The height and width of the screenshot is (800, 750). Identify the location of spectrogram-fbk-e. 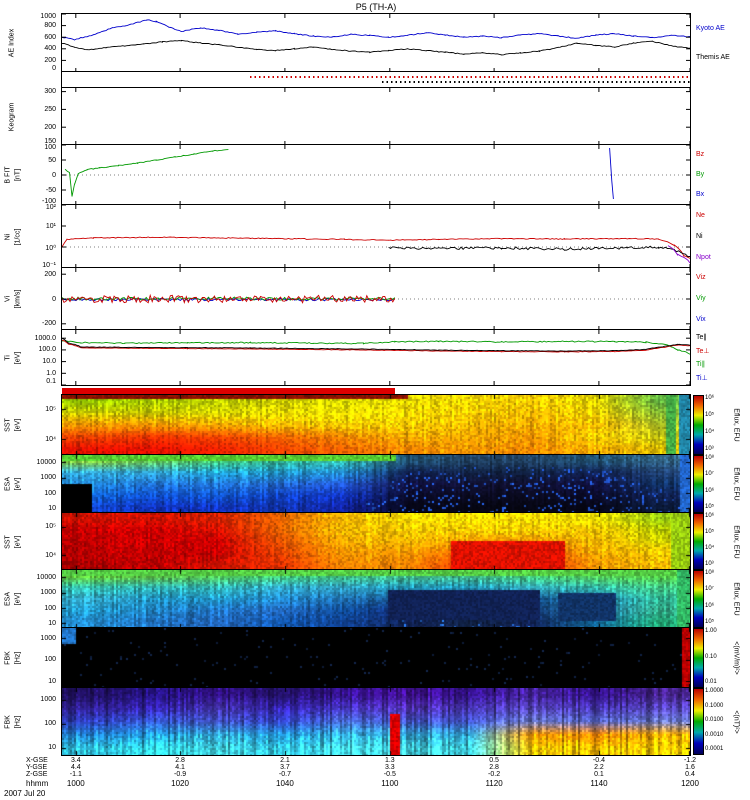
(376, 658).